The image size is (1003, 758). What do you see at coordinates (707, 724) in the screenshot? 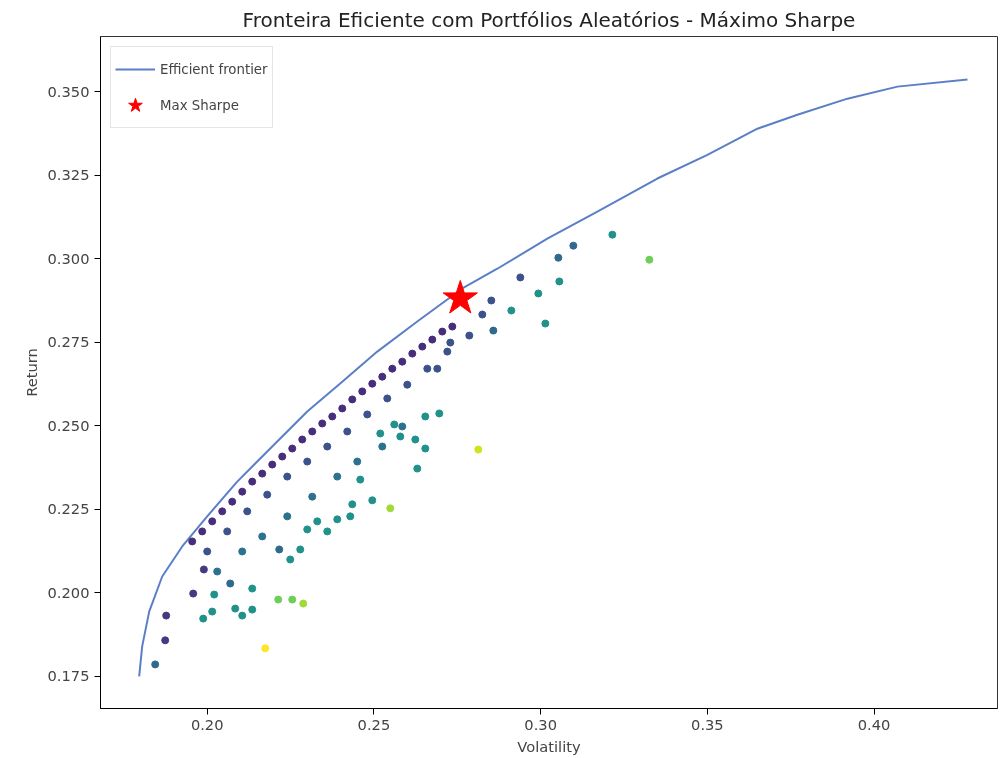
I see `x-tick-label: 0.35` at bounding box center [707, 724].